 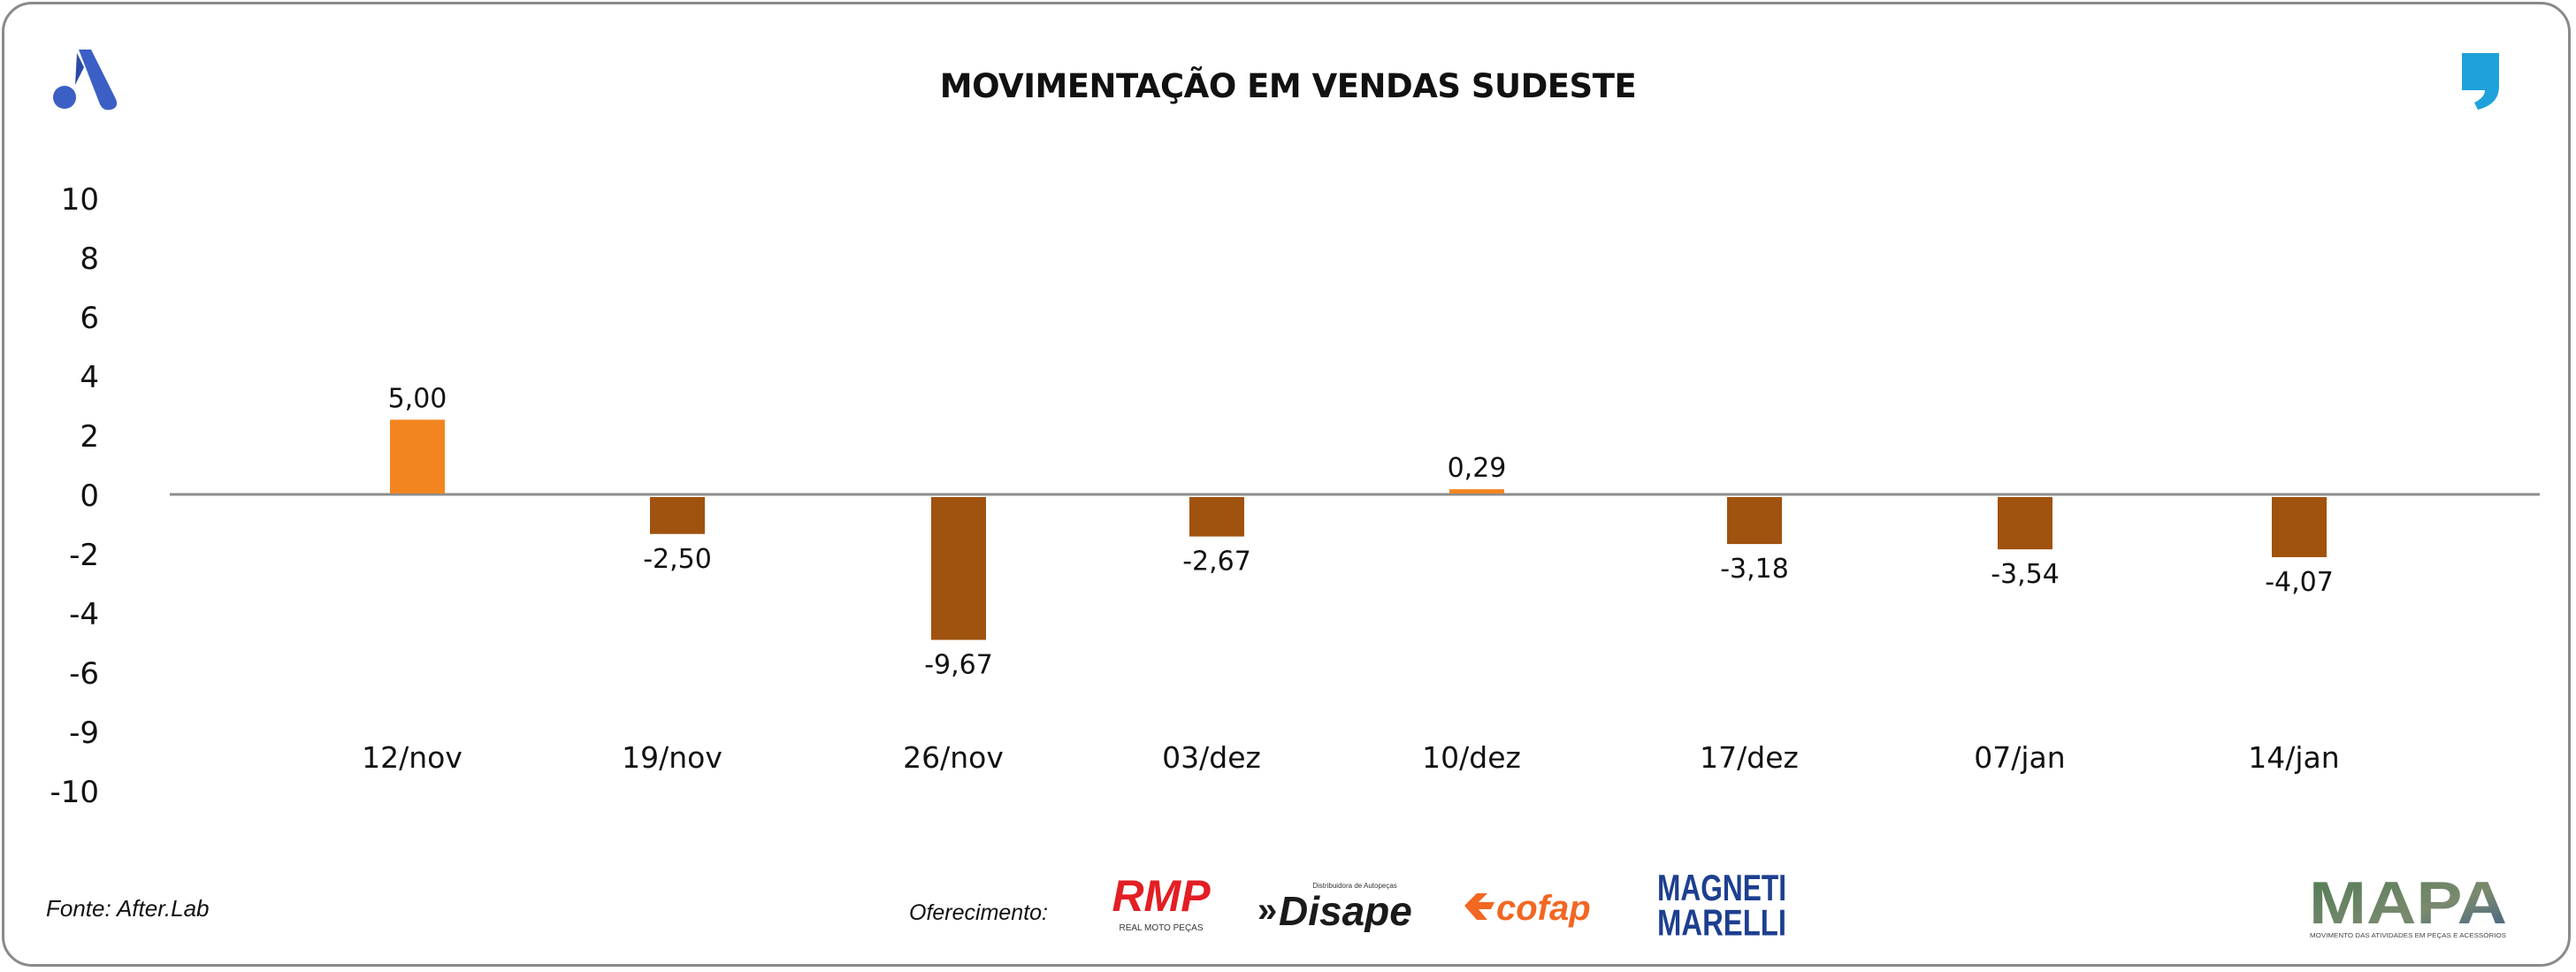 What do you see at coordinates (1722, 921) in the screenshot?
I see `marelli-line2: MARELLI` at bounding box center [1722, 921].